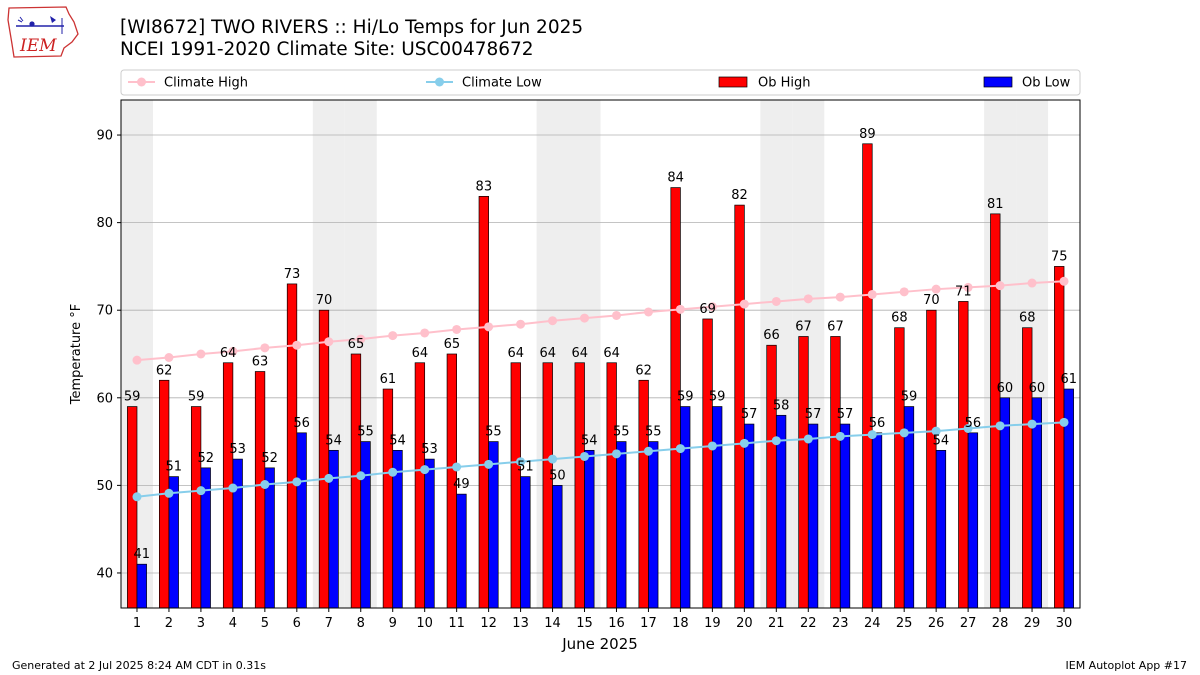 The image size is (1200, 675). I want to click on climate-high-line, so click(600, 321).